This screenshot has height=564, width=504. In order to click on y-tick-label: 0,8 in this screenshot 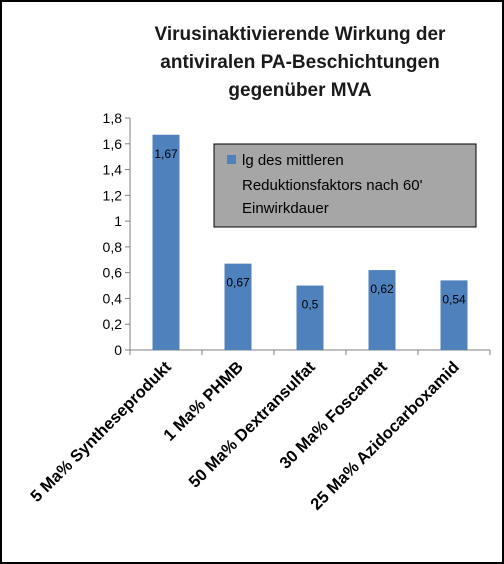, I will do `click(113, 247)`.